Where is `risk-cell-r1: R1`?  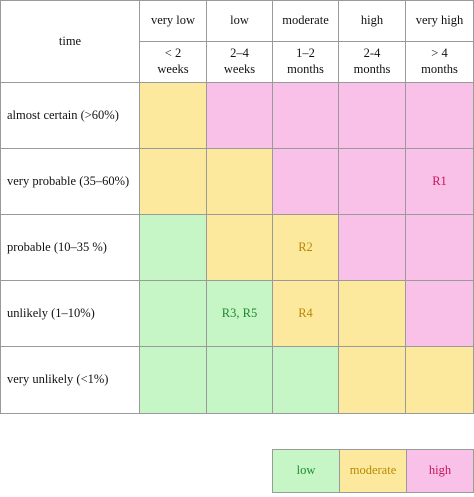 risk-cell-r1: R1 is located at coordinates (439, 181).